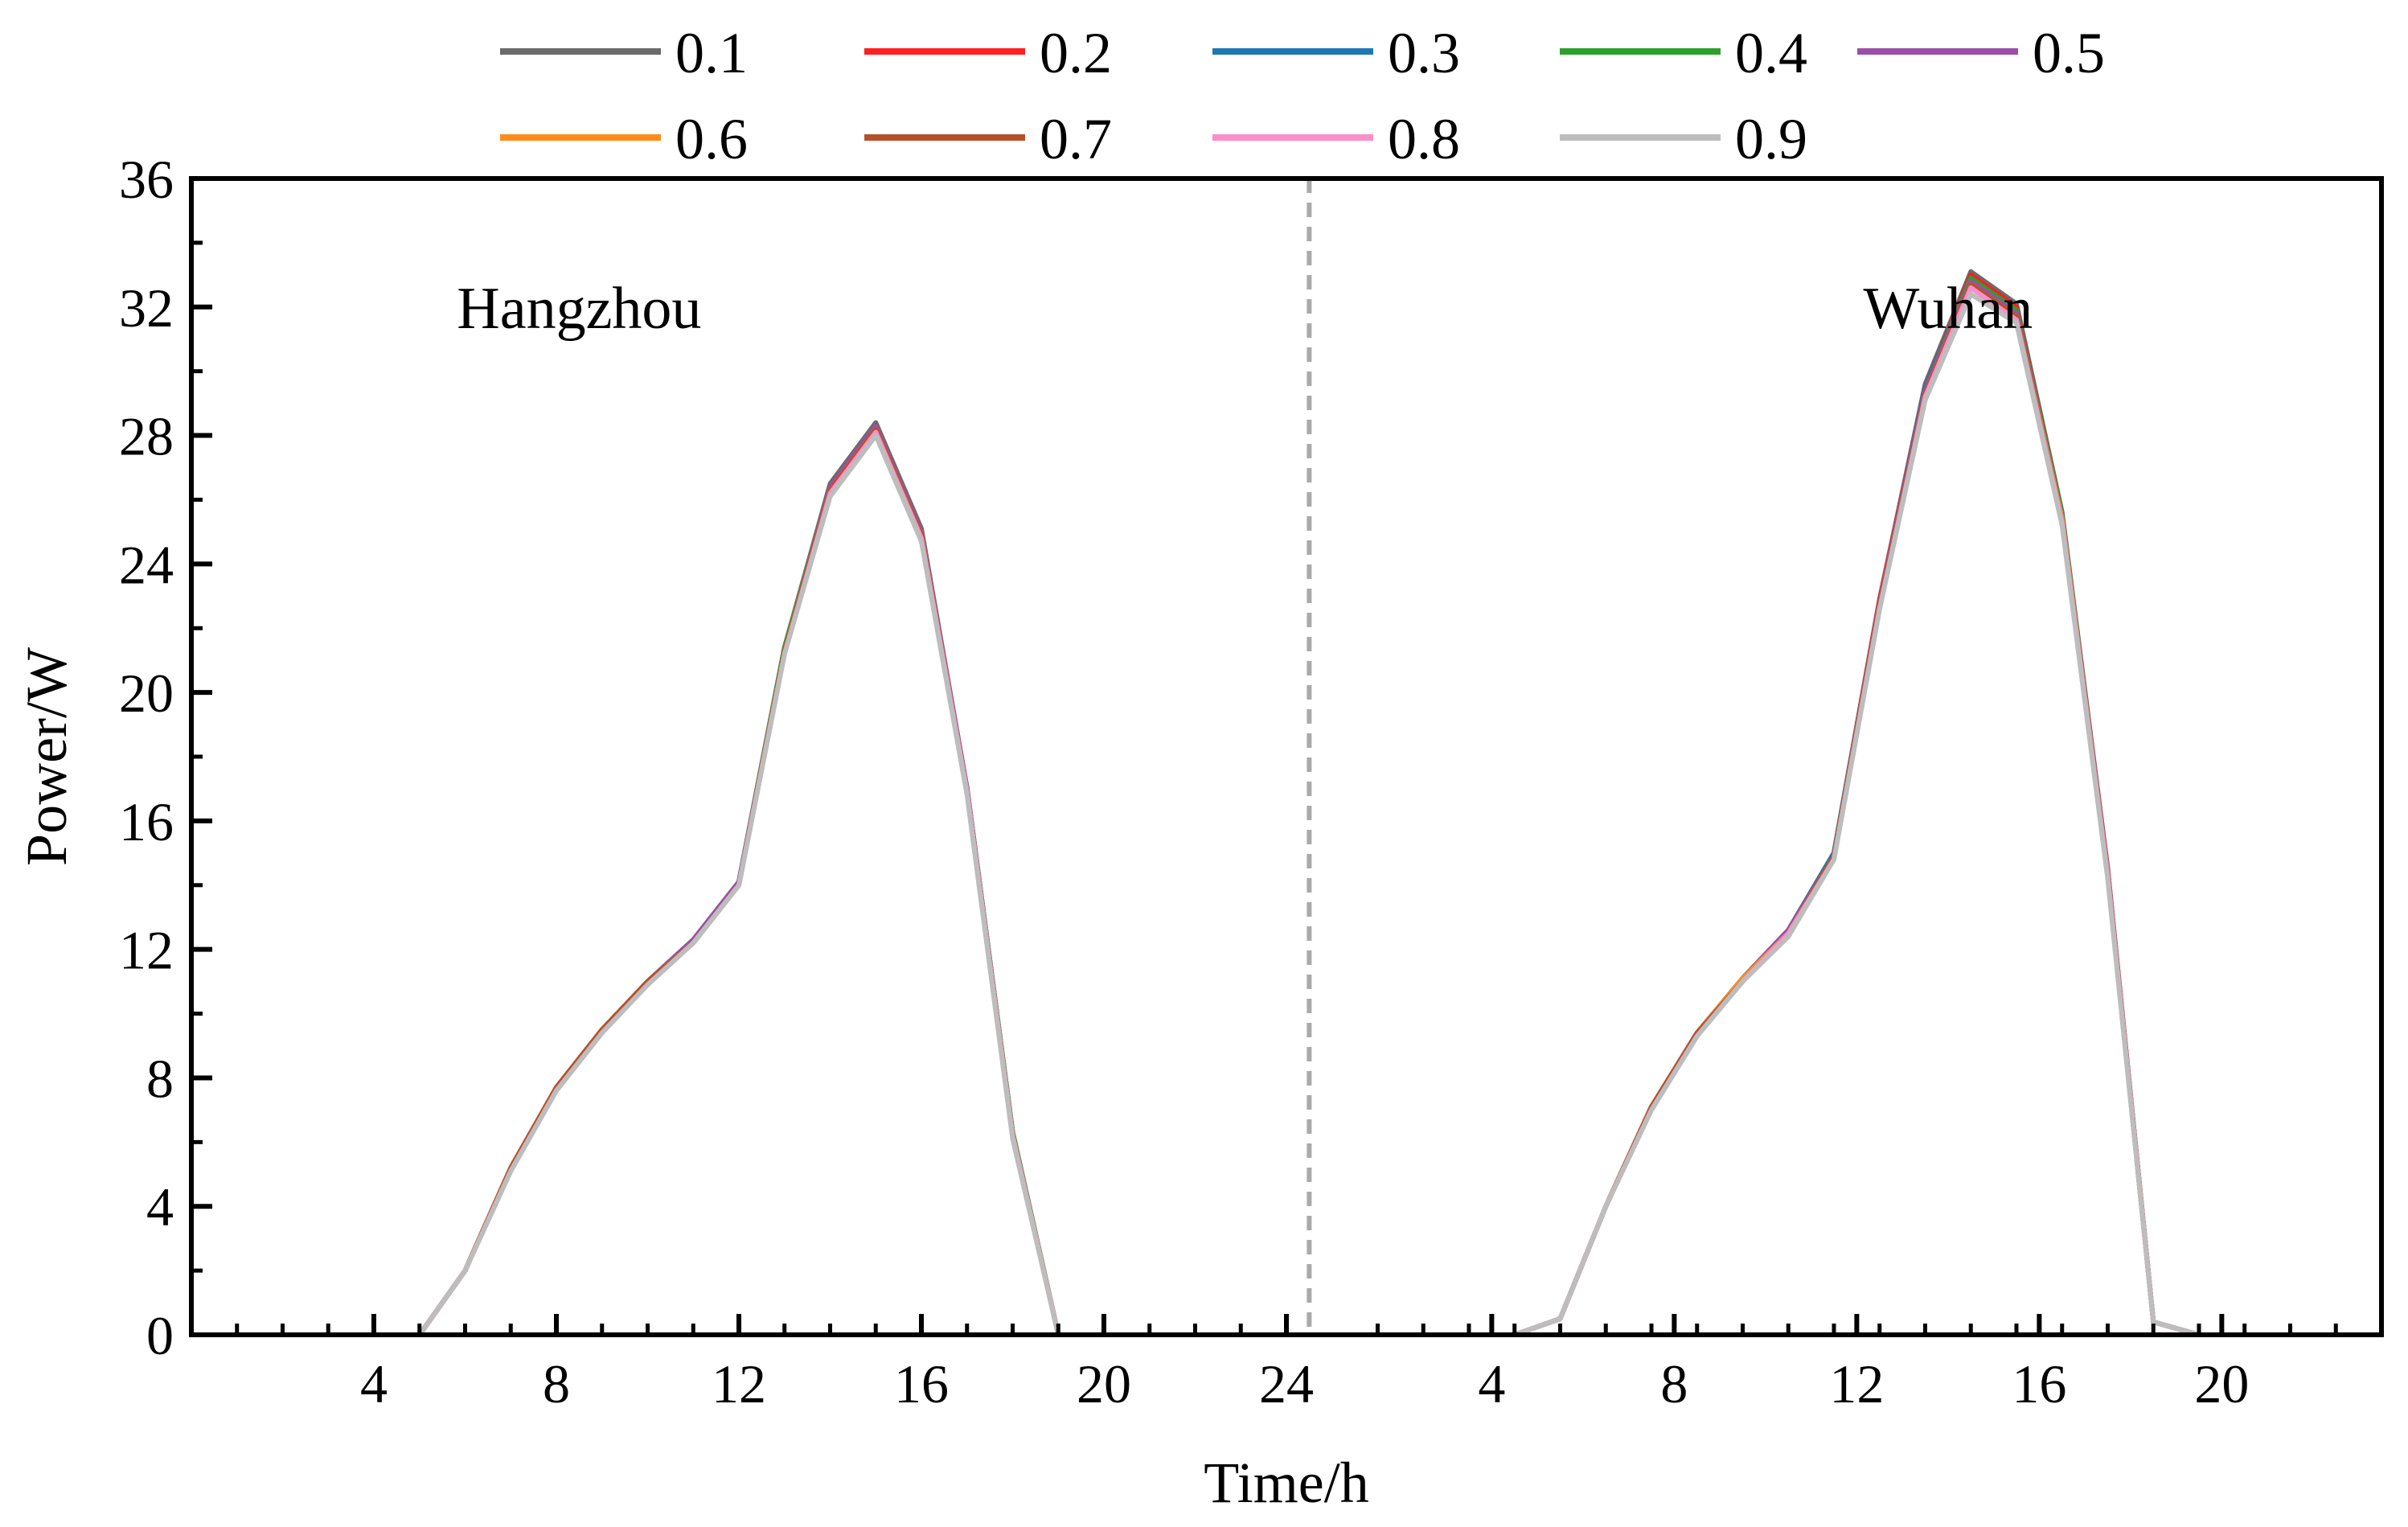 The image size is (2408, 1527). What do you see at coordinates (1286, 1383) in the screenshot?
I see `x-tick-label: 24` at bounding box center [1286, 1383].